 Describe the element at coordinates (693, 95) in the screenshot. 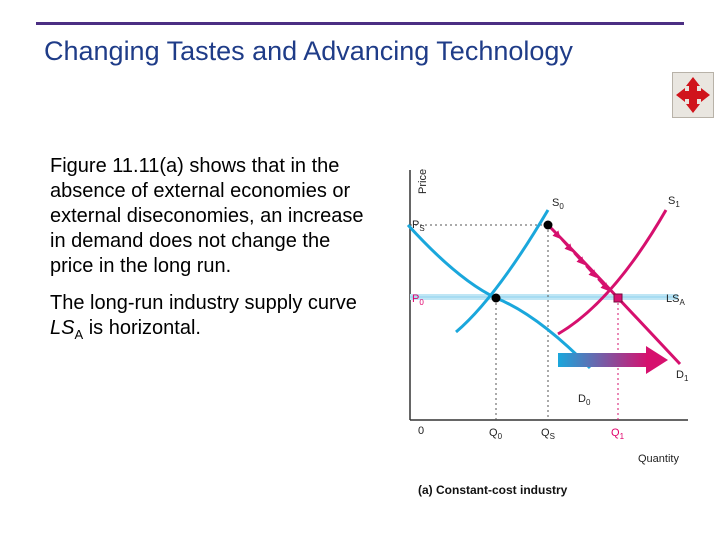

I see `move-arrows-icon` at that location.